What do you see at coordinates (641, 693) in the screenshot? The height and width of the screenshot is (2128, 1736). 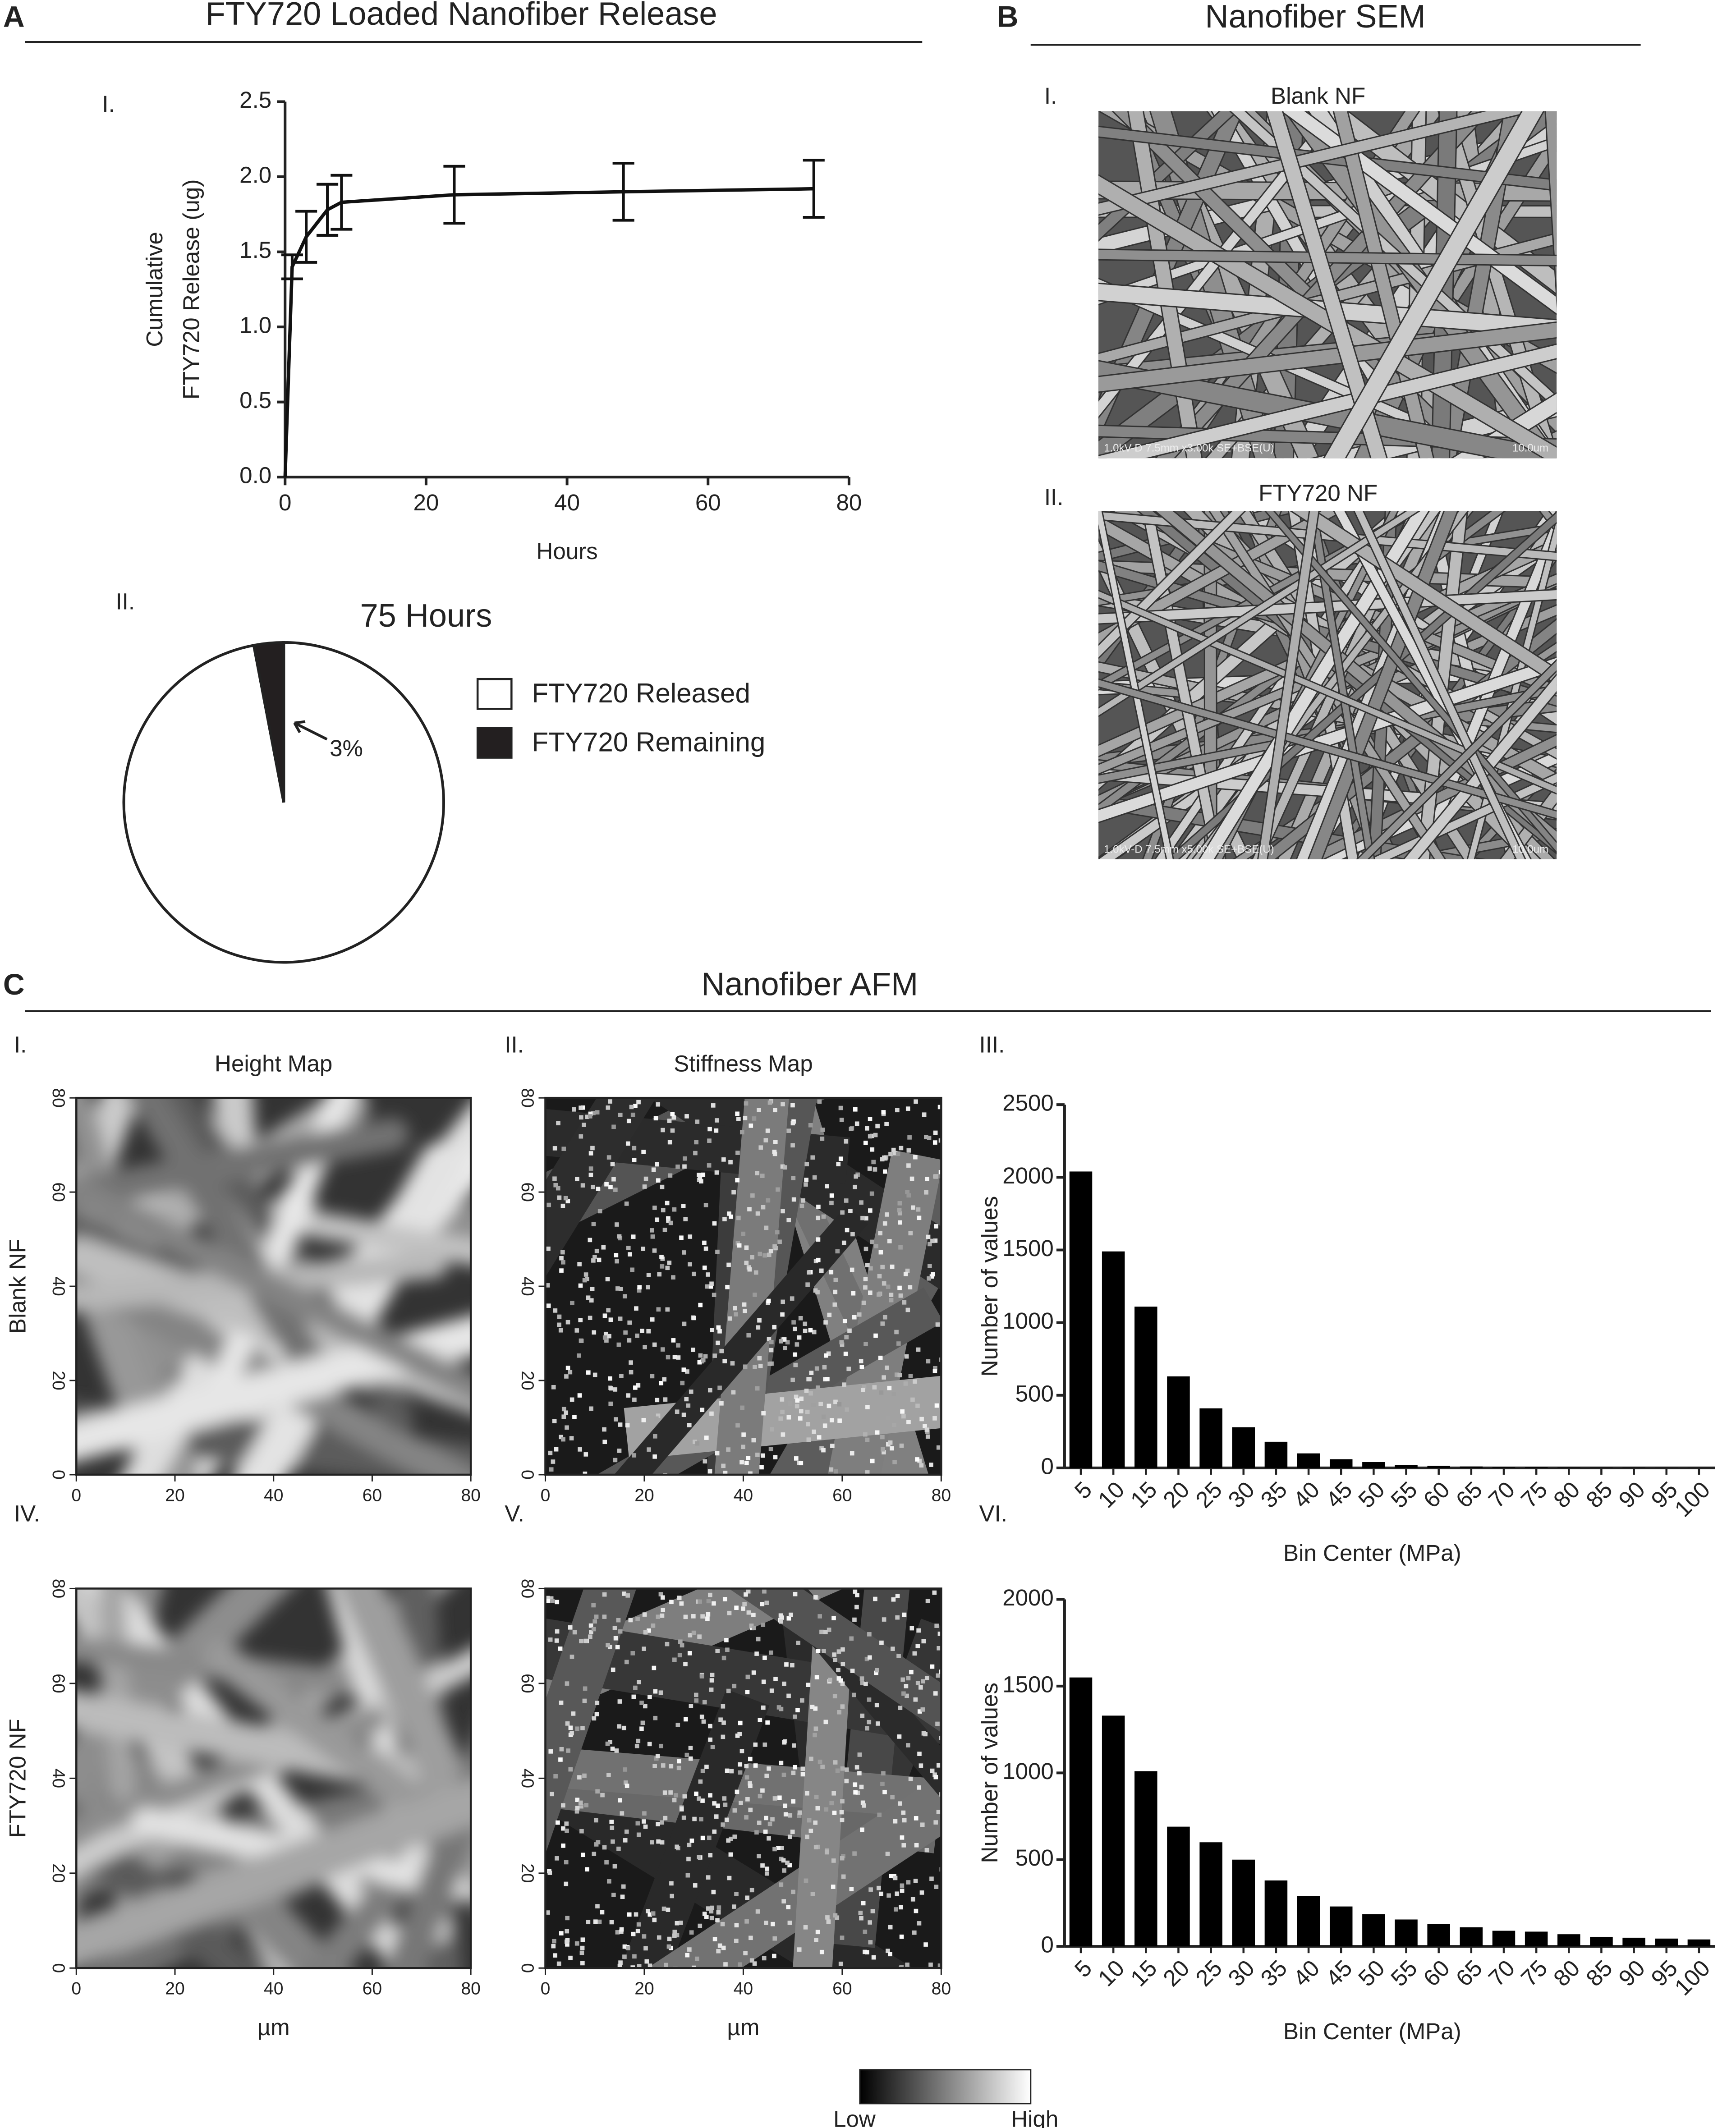 I see `legend-label: FTY720 Released` at bounding box center [641, 693].